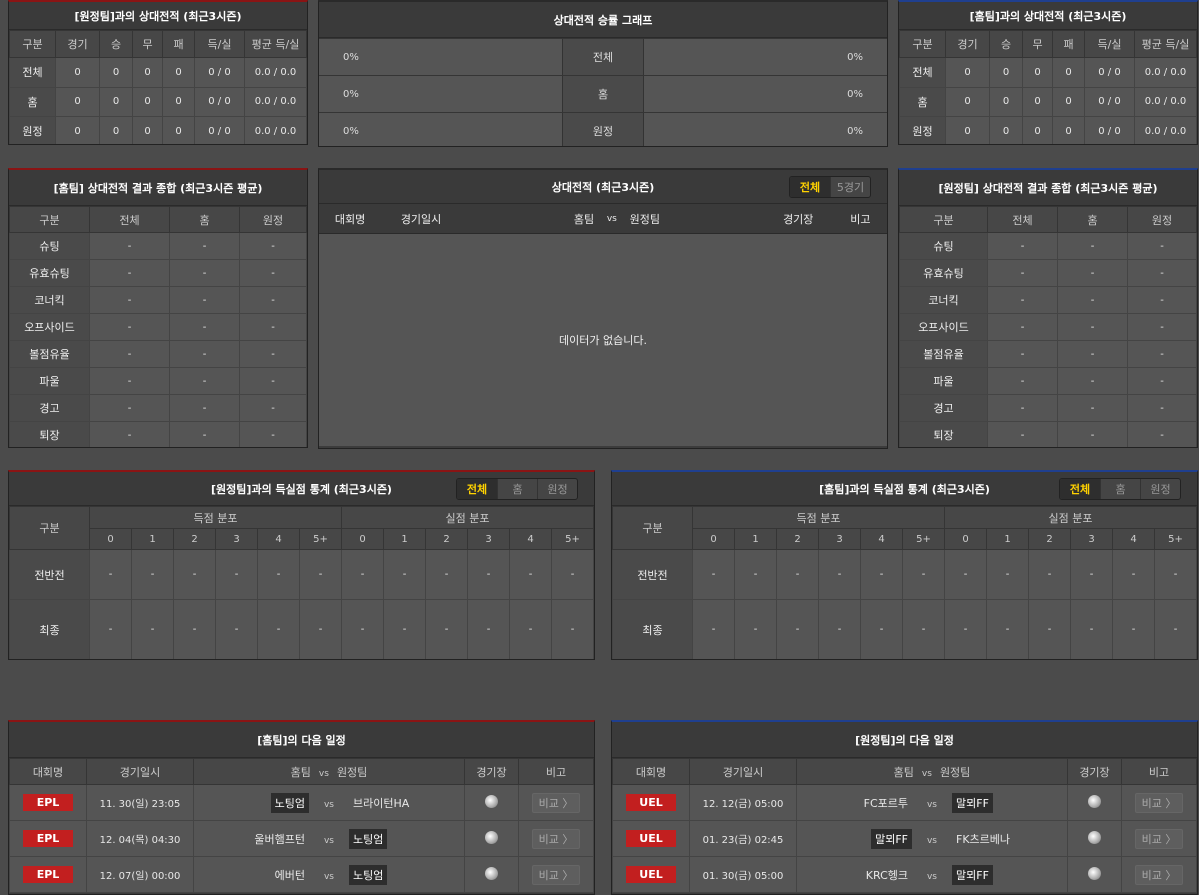 The image size is (1199, 895). I want to click on cell-value: 0.0 / 0.0, so click(1165, 130).